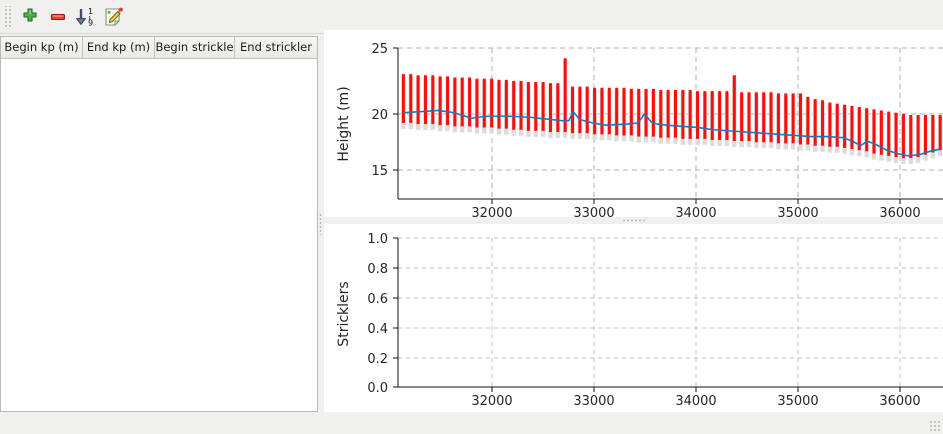 The height and width of the screenshot is (434, 943). Describe the element at coordinates (899, 211) in the screenshot. I see `height-xtick-36000: 36000` at that location.